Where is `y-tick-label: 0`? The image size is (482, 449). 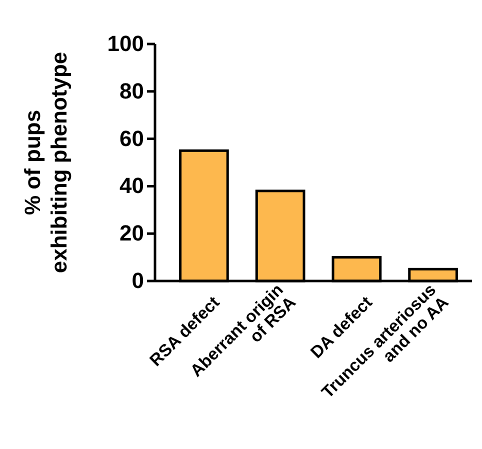 y-tick-label: 0 is located at coordinates (138, 281).